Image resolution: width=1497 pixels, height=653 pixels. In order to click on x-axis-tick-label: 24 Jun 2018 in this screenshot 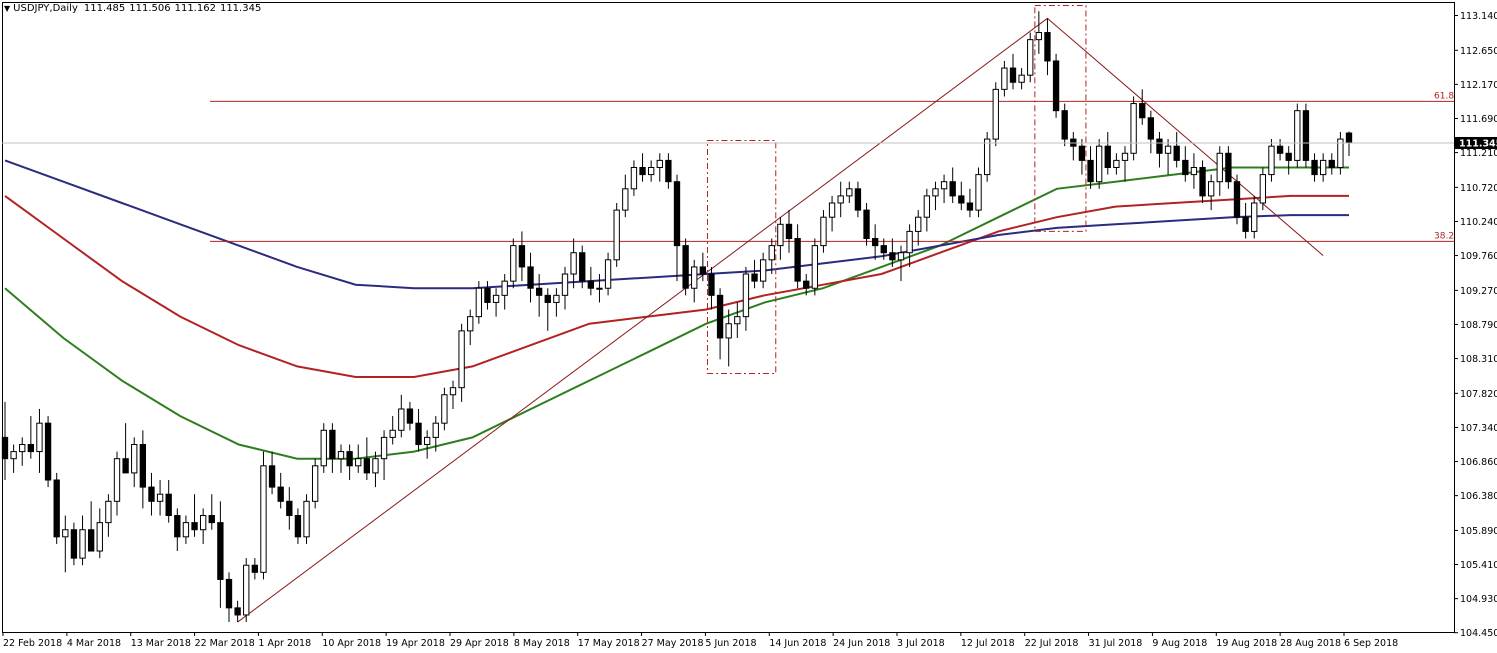, I will do `click(861, 643)`.